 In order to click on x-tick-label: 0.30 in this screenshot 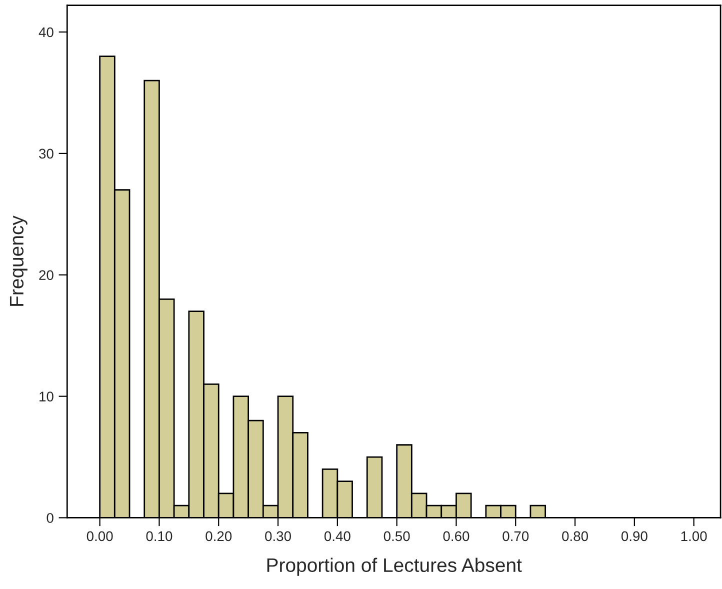, I will do `click(278, 536)`.